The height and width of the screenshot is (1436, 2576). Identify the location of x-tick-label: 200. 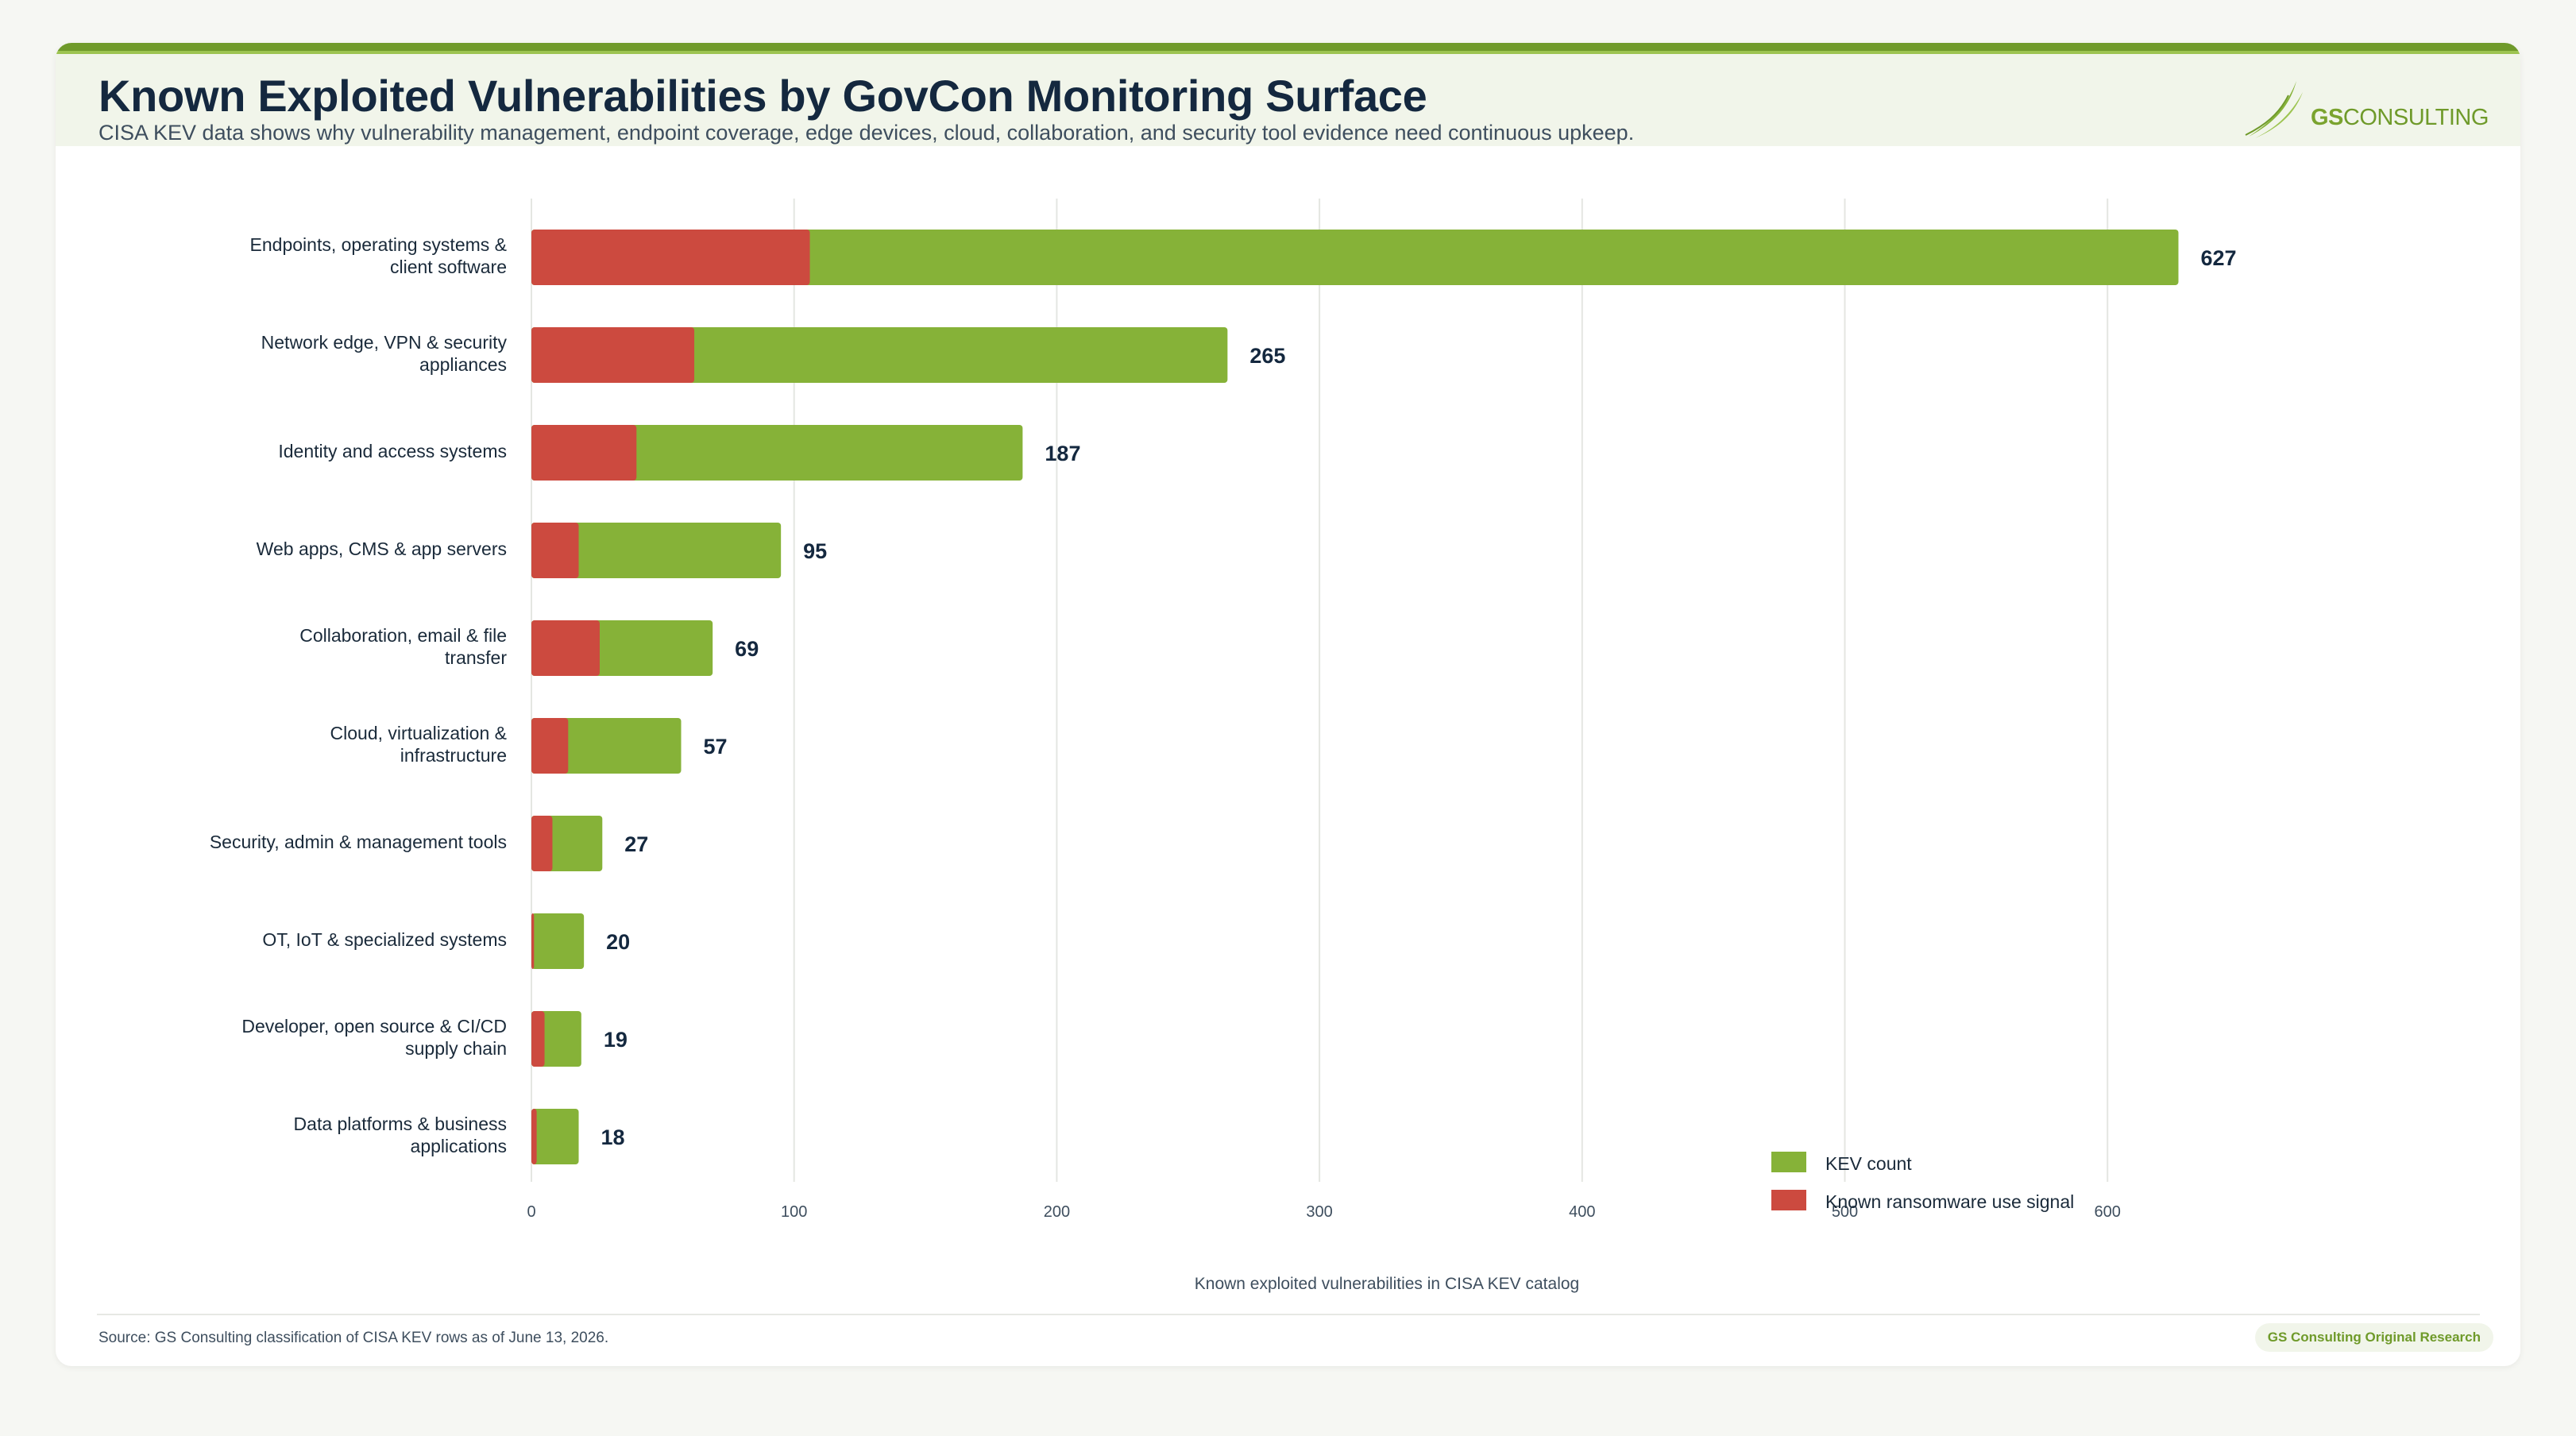
(1057, 1212).